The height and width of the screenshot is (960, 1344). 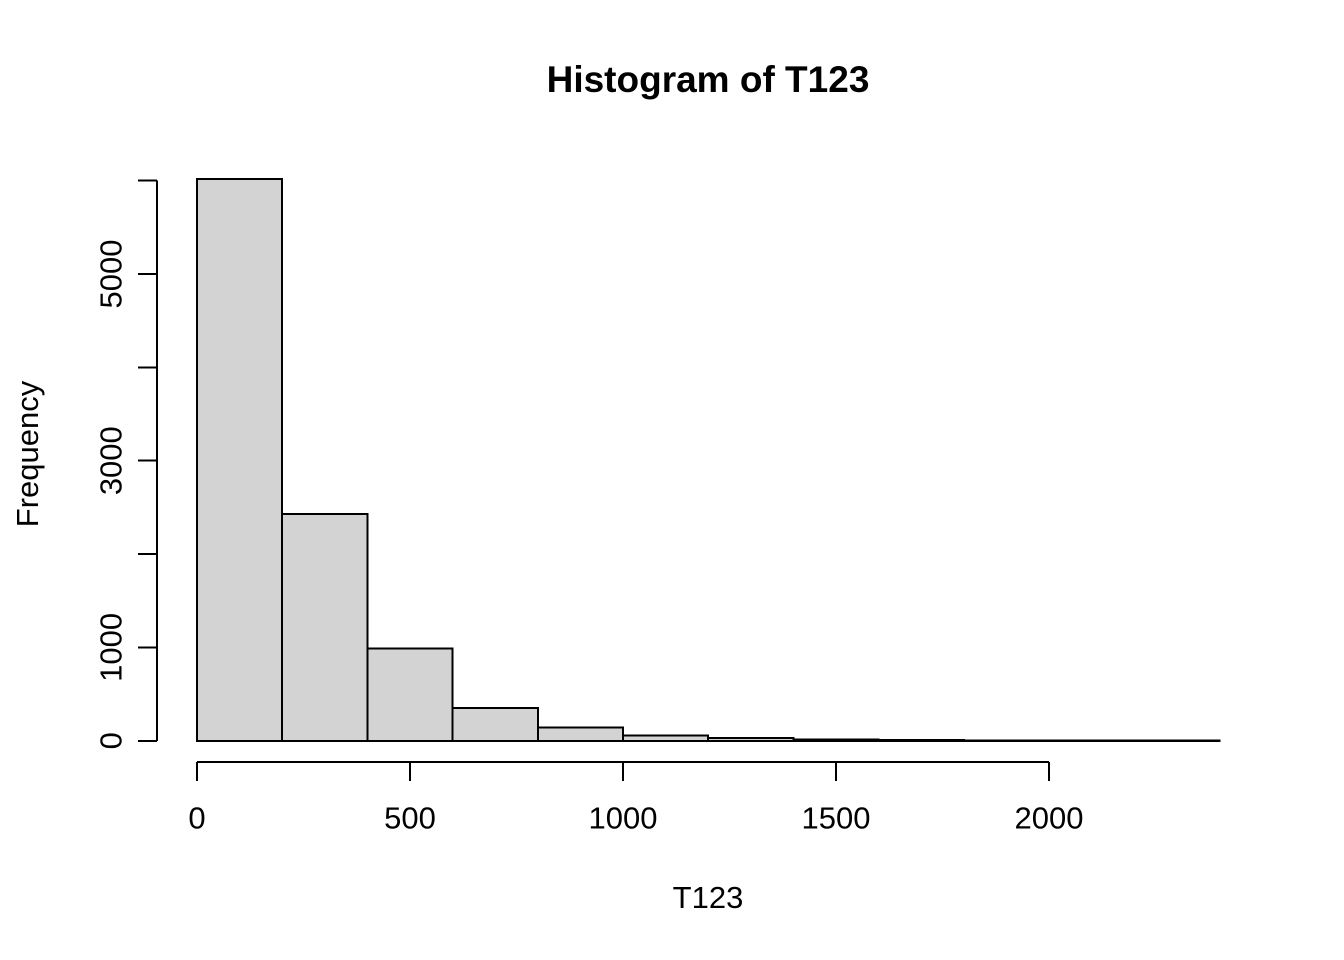 What do you see at coordinates (1049, 818) in the screenshot?
I see `x-tick-label: 2000` at bounding box center [1049, 818].